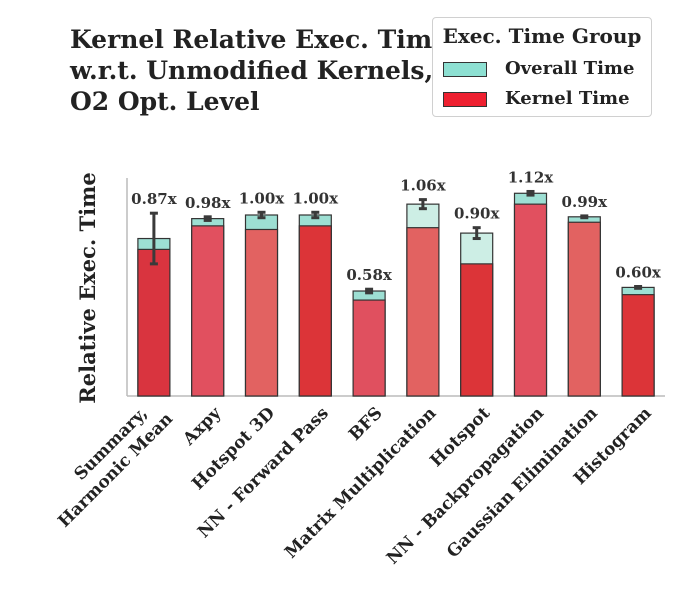 The width and height of the screenshot is (700, 600). What do you see at coordinates (208, 203) in the screenshot?
I see `data-label: 0.98x` at bounding box center [208, 203].